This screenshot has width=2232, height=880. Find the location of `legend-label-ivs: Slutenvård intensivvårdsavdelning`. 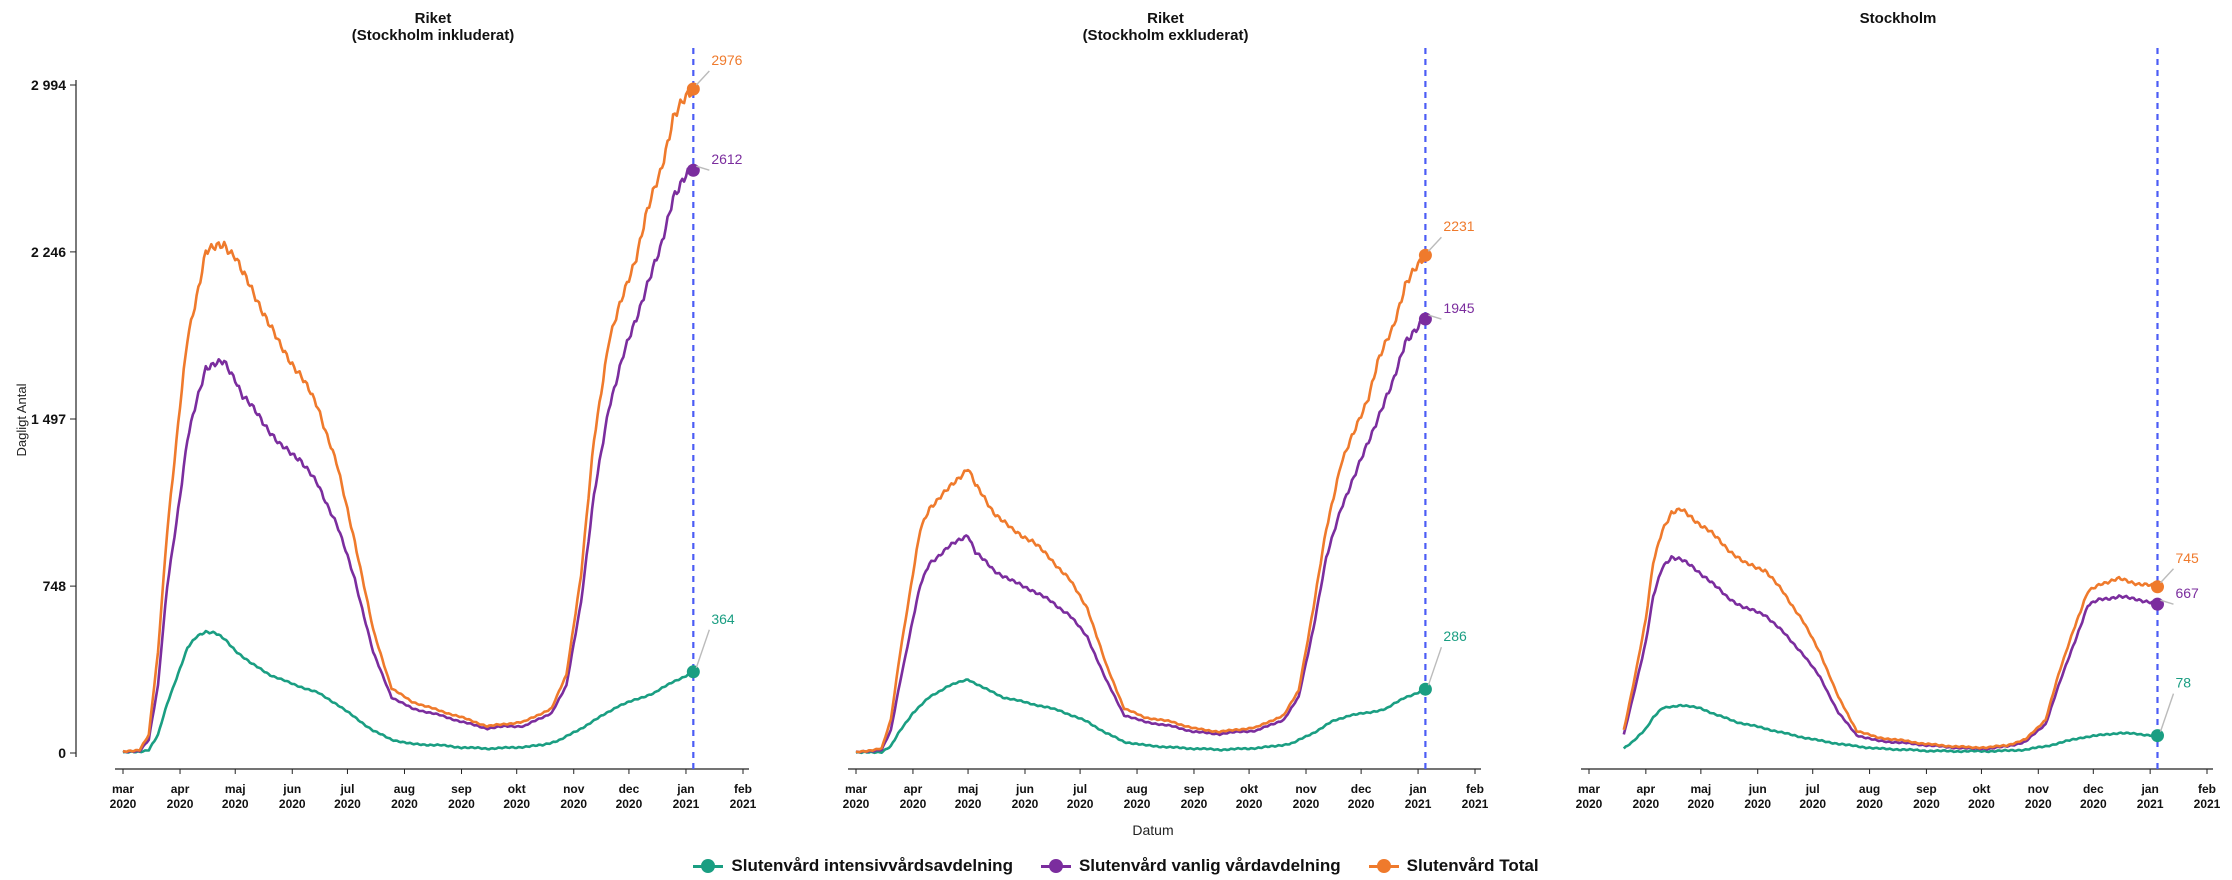

legend-label-ivs: Slutenvård intensivvårdsavdelning is located at coordinates (872, 865).